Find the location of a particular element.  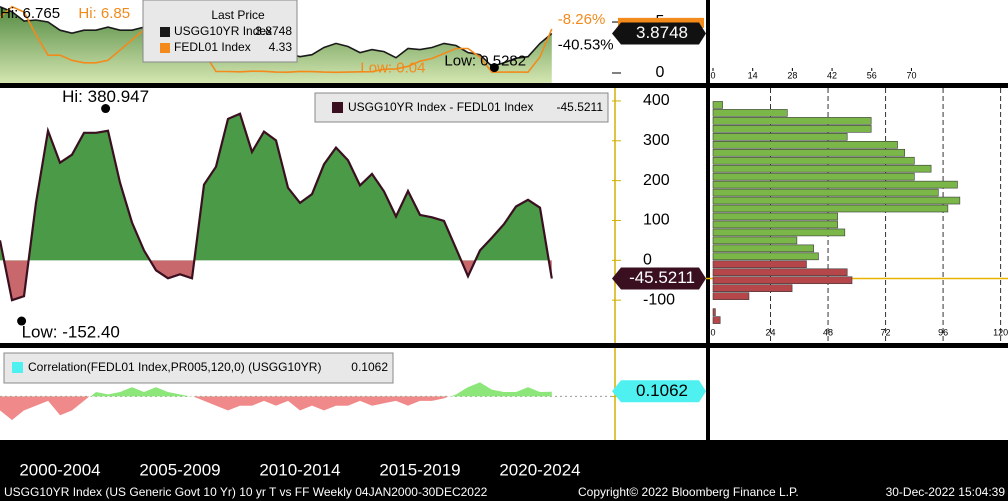

value-box-label: 3.8748 is located at coordinates (662, 32).